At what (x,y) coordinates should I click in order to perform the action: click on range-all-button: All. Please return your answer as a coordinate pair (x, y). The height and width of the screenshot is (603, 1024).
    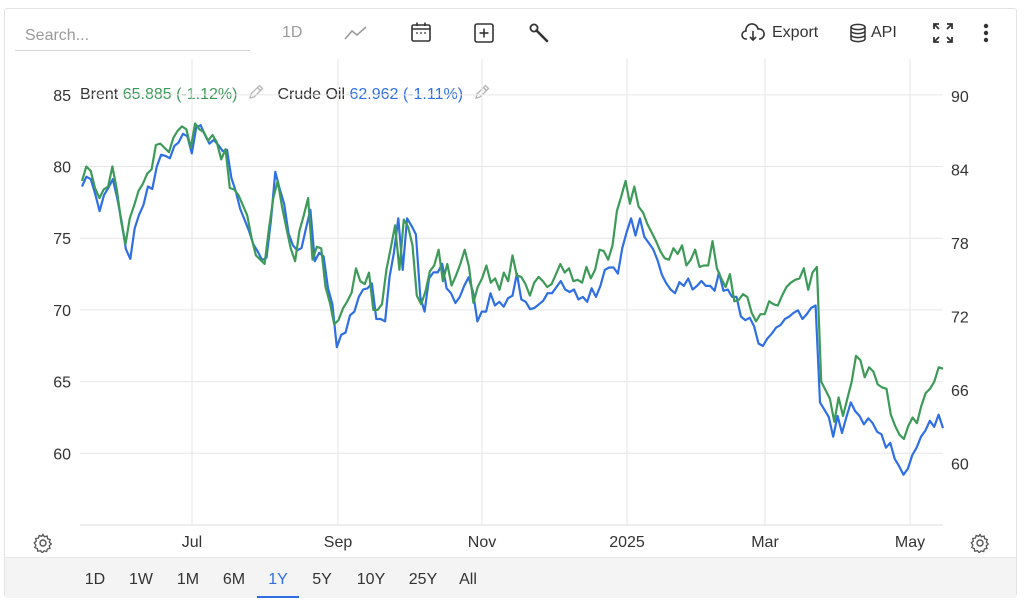
    Looking at the image, I should click on (468, 579).